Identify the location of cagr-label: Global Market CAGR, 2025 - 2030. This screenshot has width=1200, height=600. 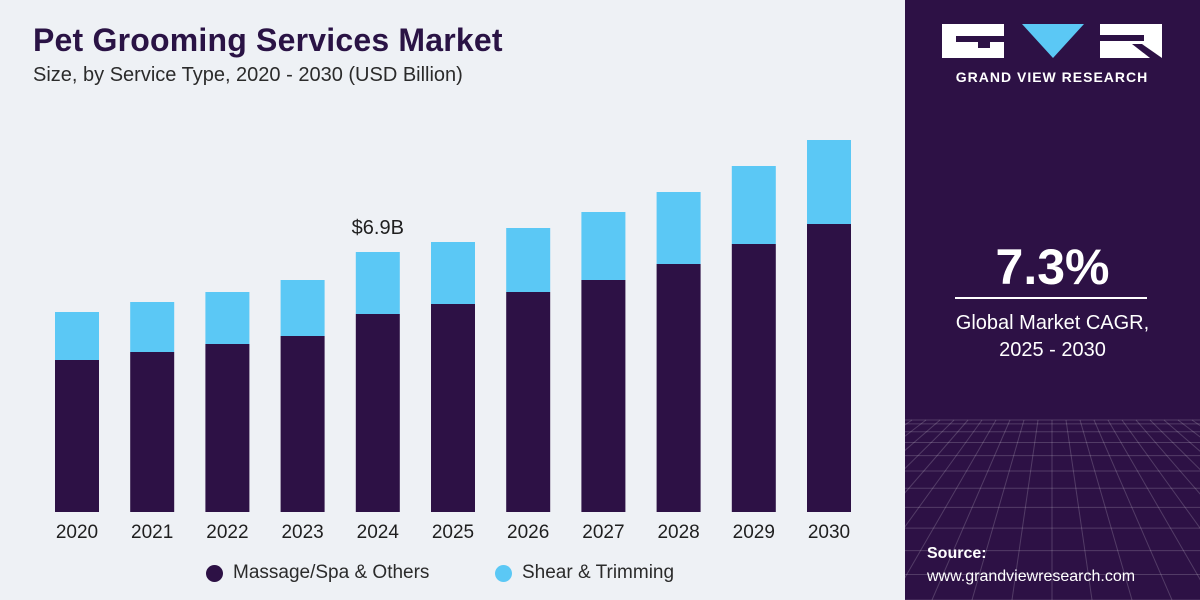
(1052, 337).